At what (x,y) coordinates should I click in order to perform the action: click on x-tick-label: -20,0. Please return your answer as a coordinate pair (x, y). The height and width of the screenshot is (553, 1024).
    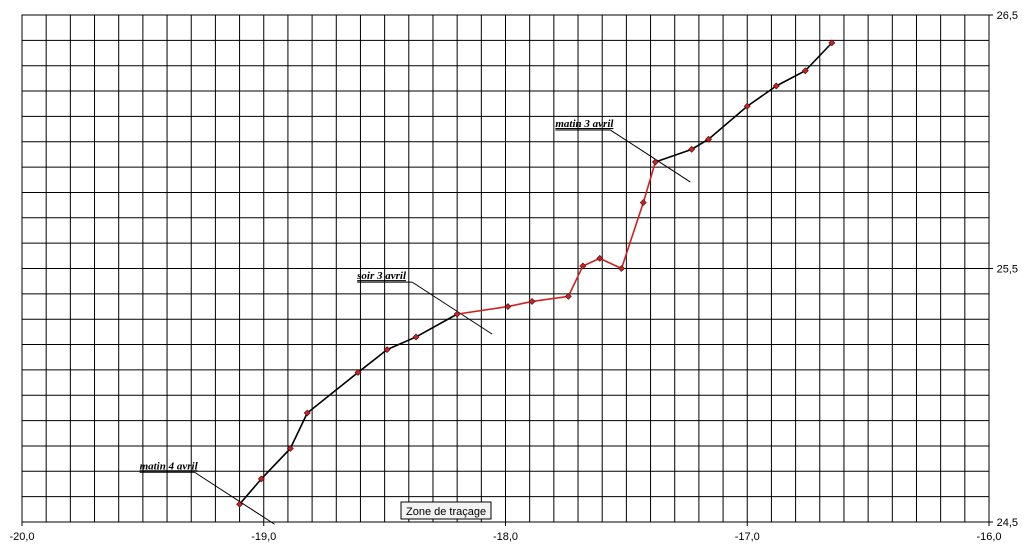
    Looking at the image, I should click on (21, 537).